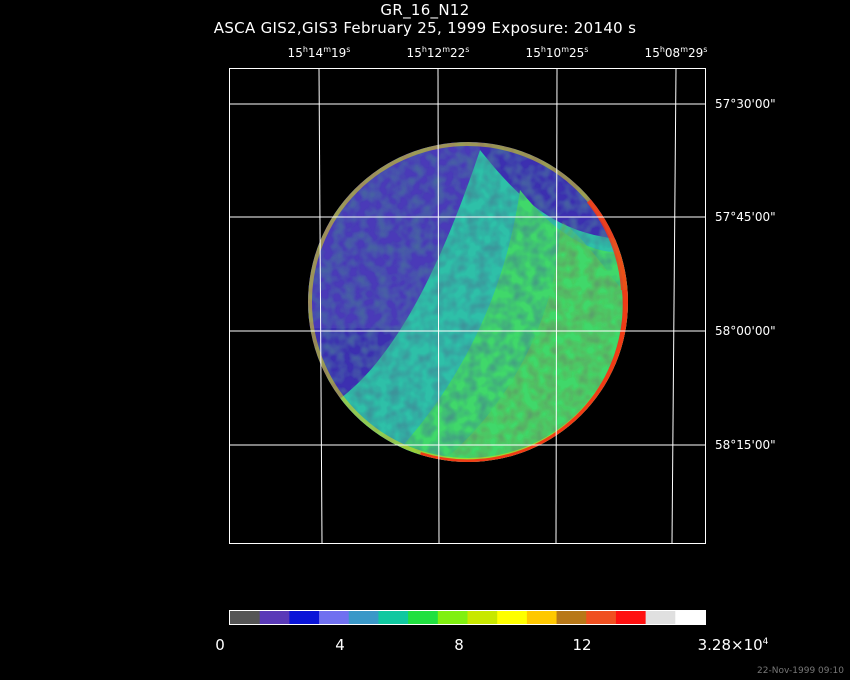  I want to click on colorbar-label: 8, so click(459, 645).